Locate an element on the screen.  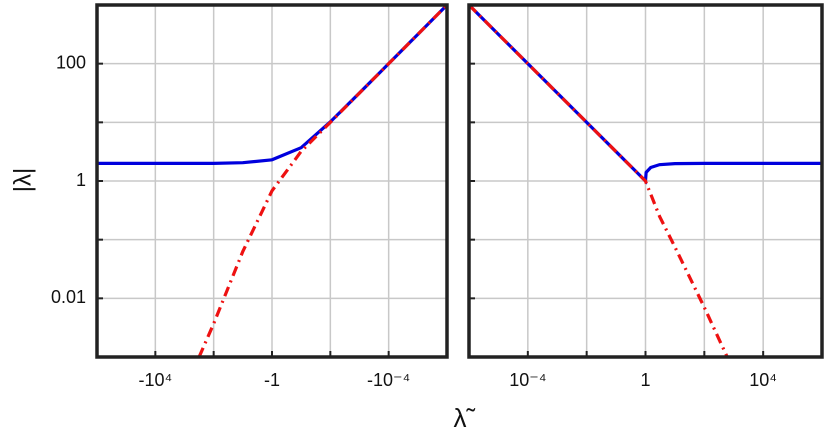
x-tick-label: 10⁴ is located at coordinates (763, 380).